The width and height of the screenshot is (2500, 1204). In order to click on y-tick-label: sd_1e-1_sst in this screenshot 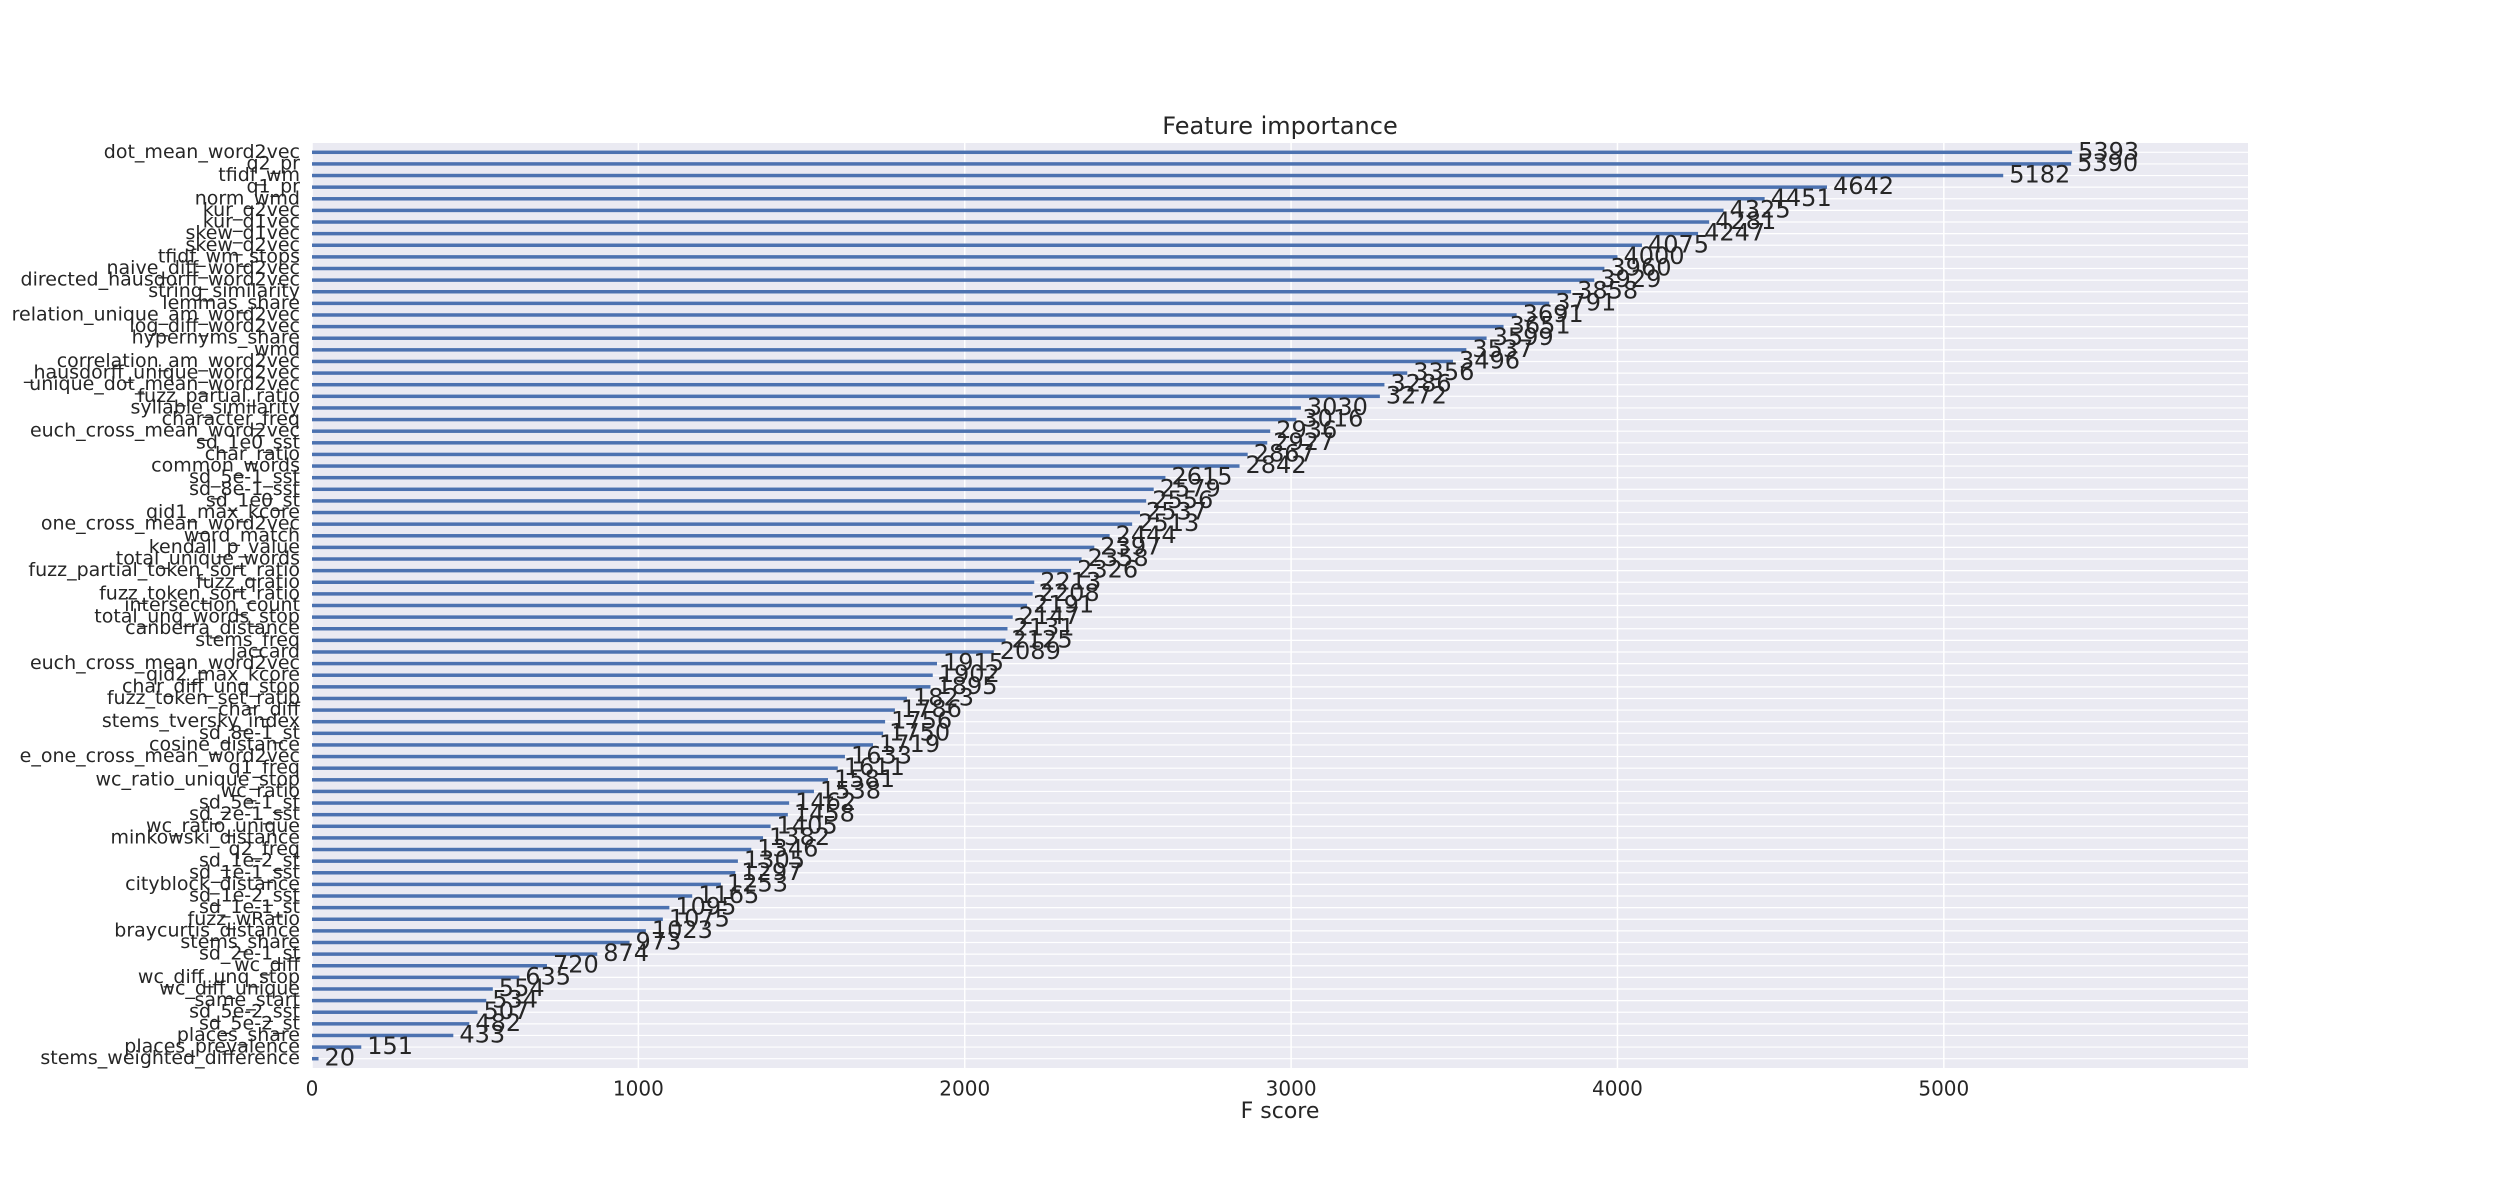, I will do `click(244, 872)`.